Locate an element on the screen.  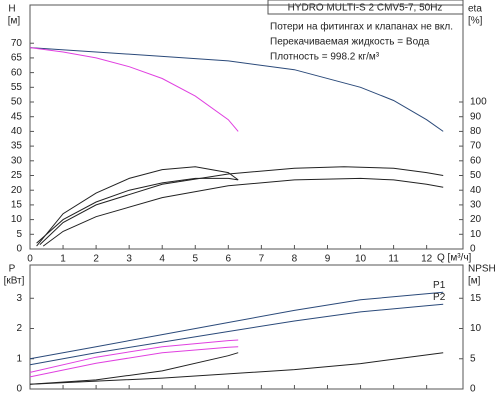
y2-tick-label: 30 is located at coordinates (476, 205).